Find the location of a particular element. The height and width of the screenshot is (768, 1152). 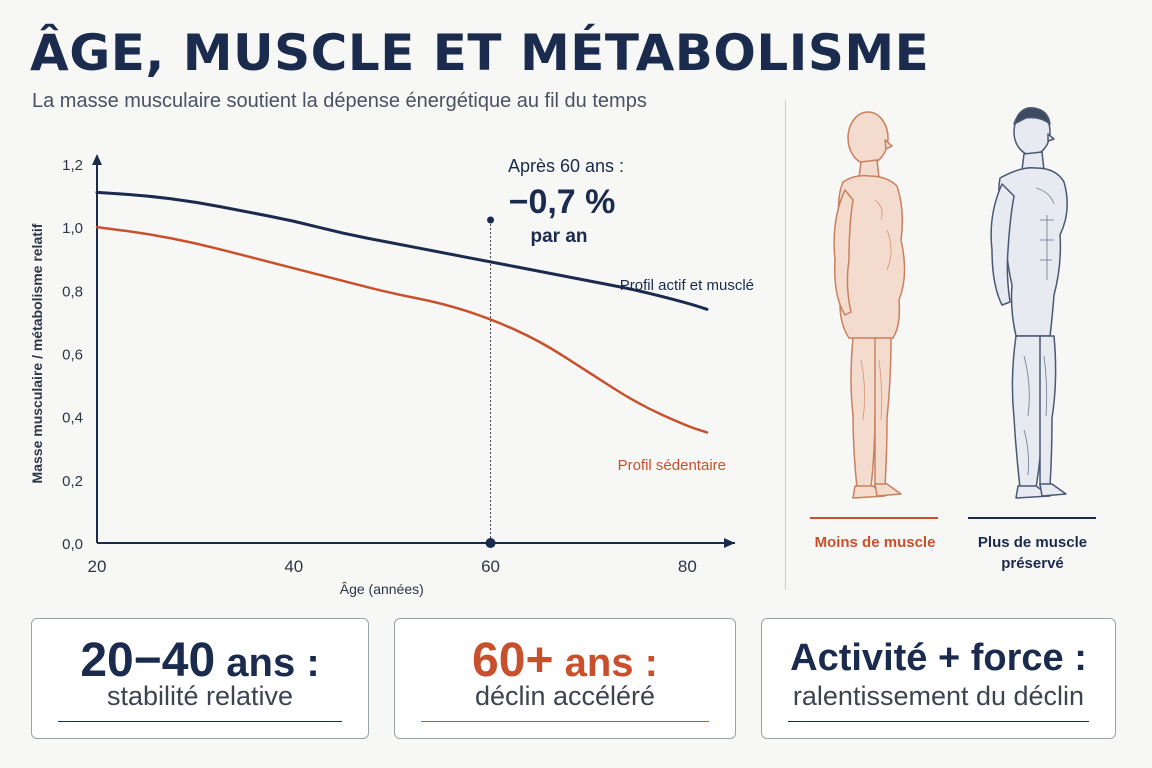

y-tick-label: 1,0 is located at coordinates (72, 228).